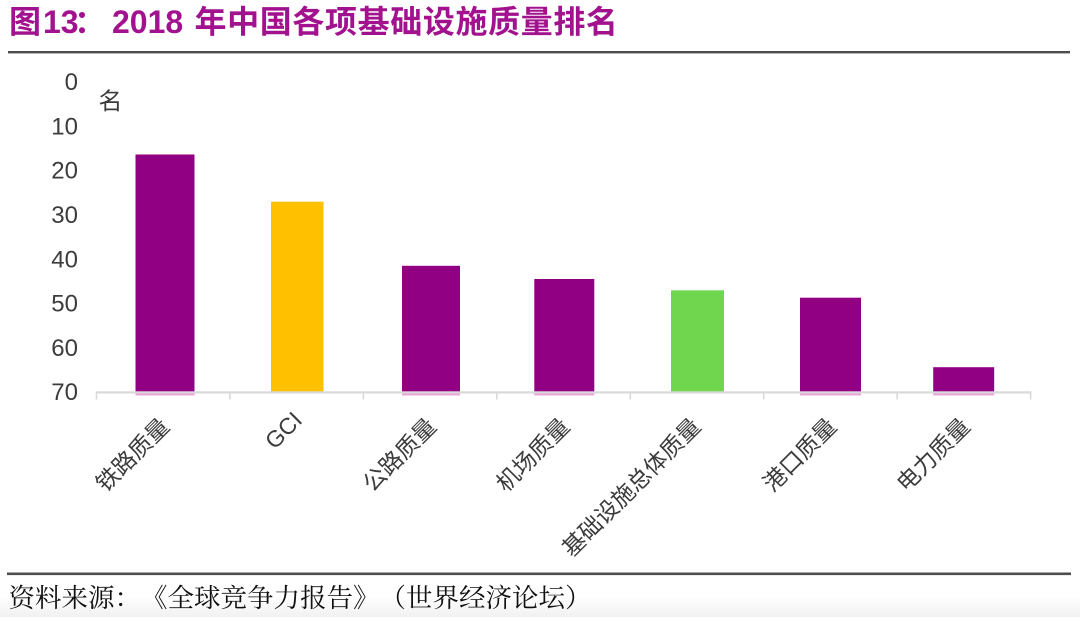  What do you see at coordinates (64, 215) in the screenshot?
I see `svg-text: 30` at bounding box center [64, 215].